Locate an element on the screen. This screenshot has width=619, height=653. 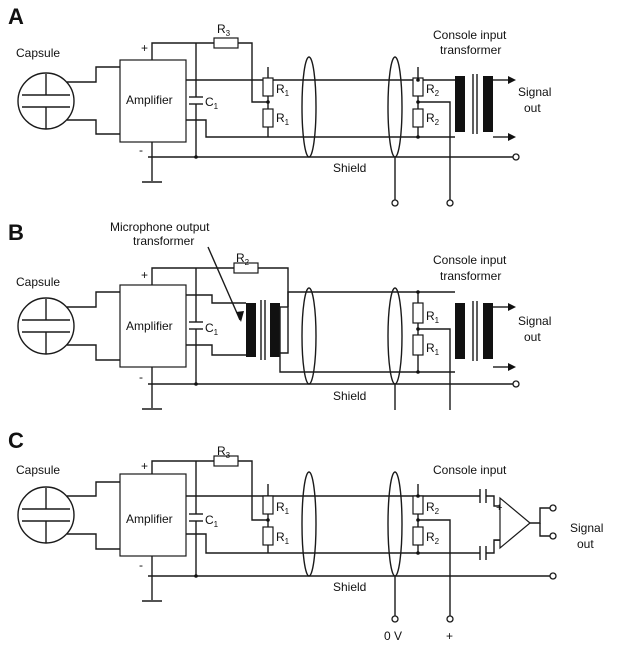
panel-a-signal-arrow-bottom-icon is located at coordinates (512, 137).